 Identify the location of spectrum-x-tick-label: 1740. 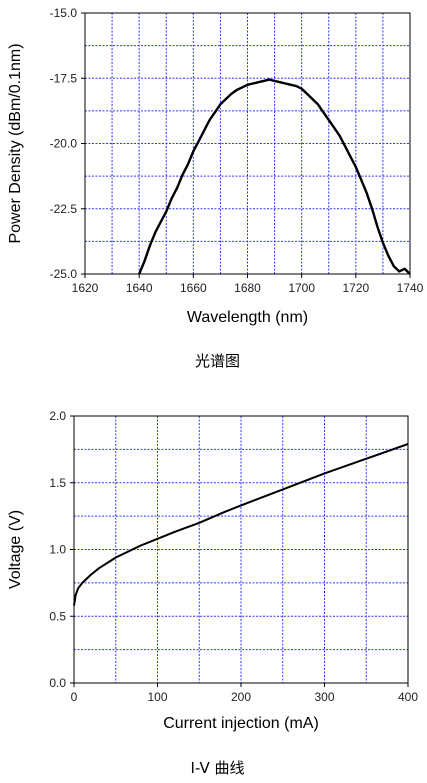
(410, 288).